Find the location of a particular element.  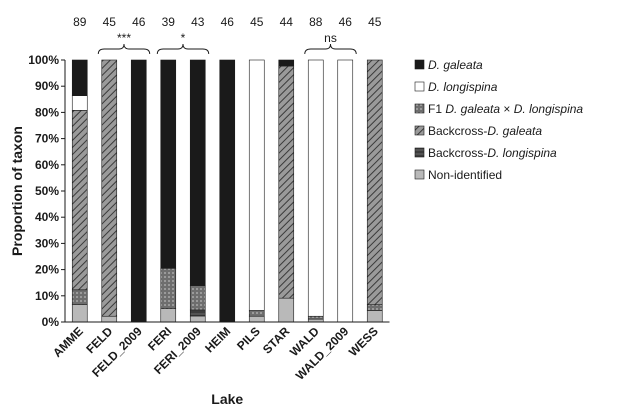

bar-segment-feld-non-identified is located at coordinates (109, 319).